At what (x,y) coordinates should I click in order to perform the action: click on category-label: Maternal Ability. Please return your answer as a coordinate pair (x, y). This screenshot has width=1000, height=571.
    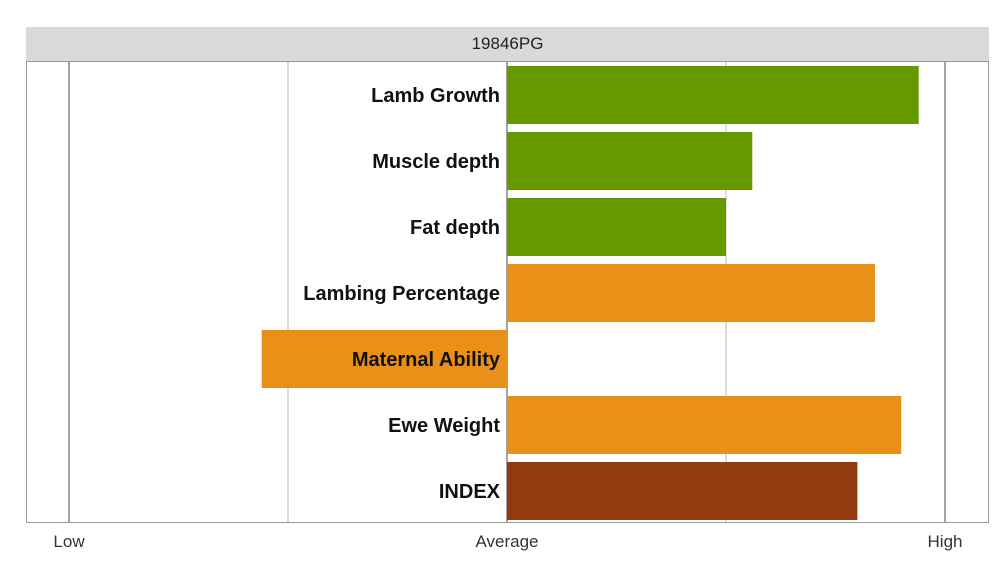
    Looking at the image, I should click on (426, 360).